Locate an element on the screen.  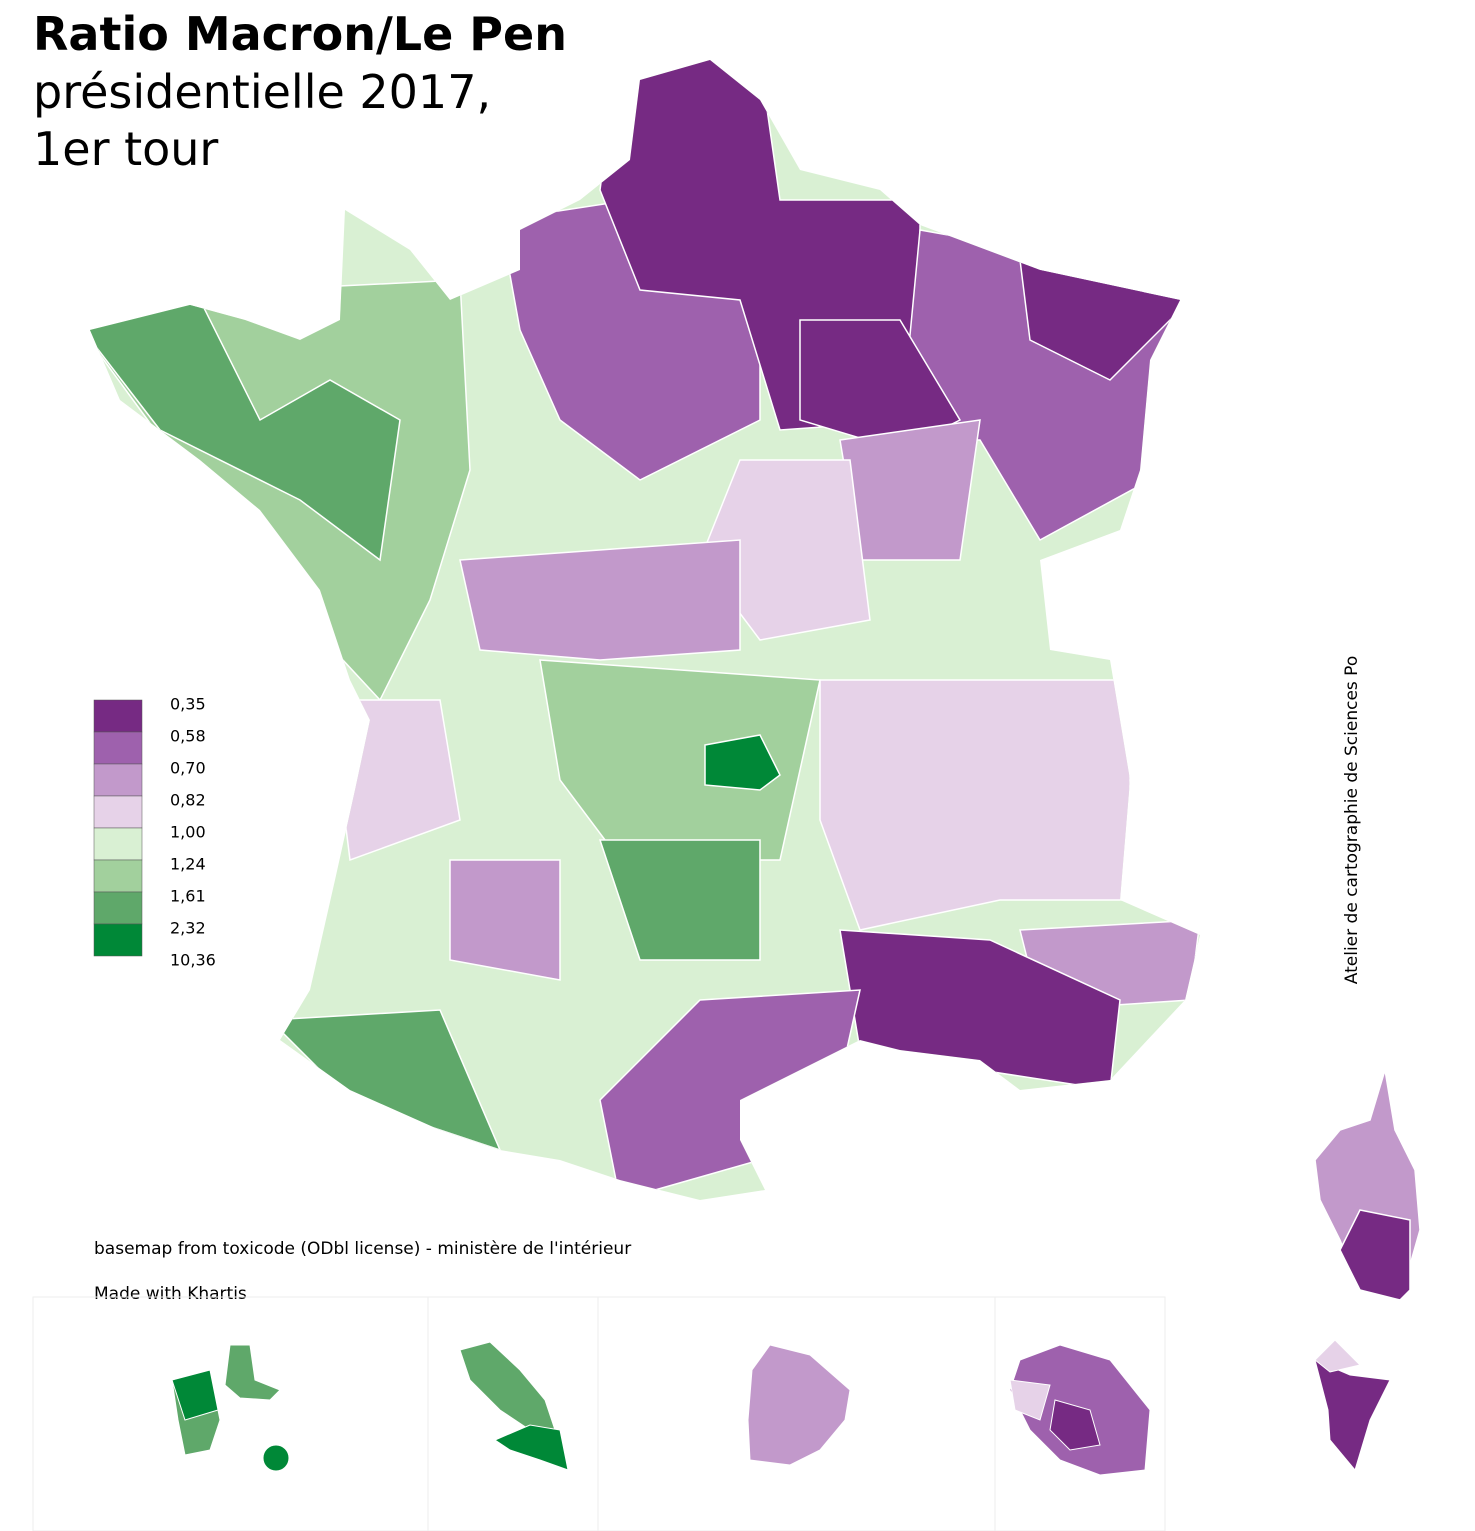
credit: Made with Khartis is located at coordinates (170, 1294).